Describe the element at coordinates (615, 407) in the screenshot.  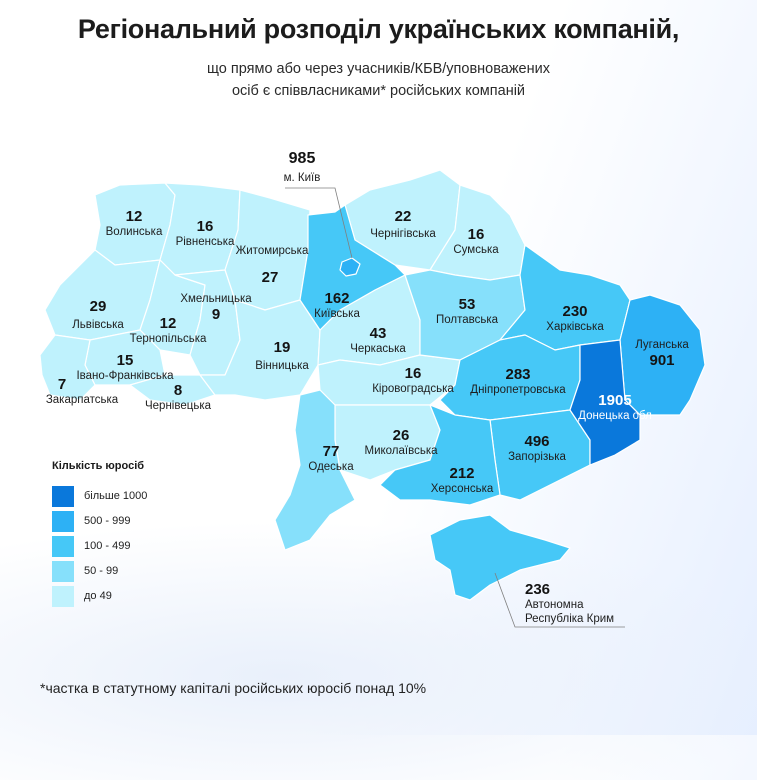
I see `label-donetska: 1905 Донецька обл` at that location.